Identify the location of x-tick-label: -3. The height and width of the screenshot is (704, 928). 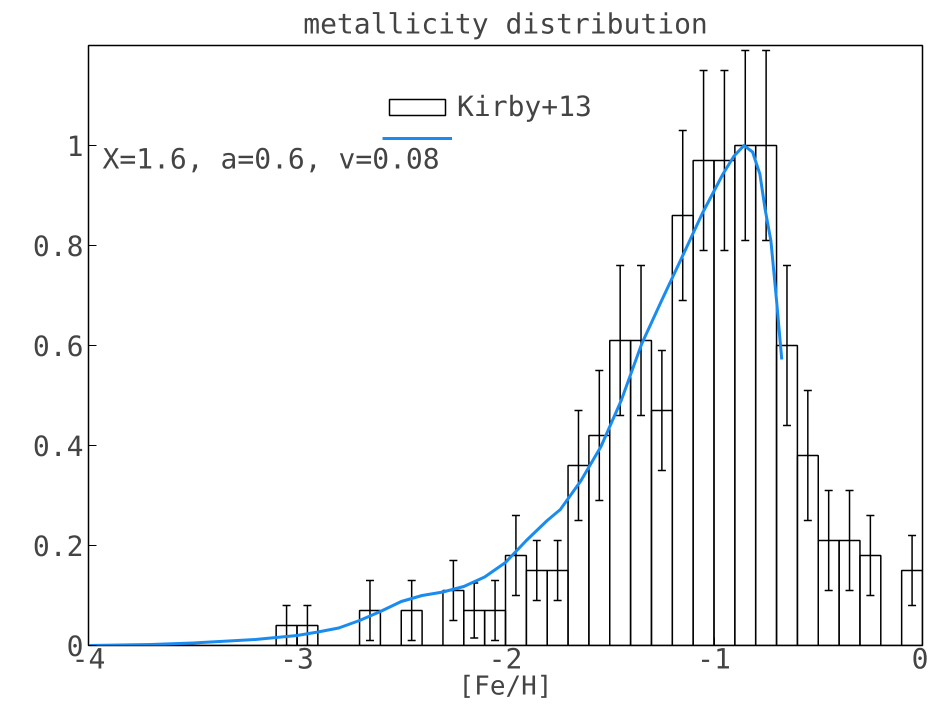
(297, 659).